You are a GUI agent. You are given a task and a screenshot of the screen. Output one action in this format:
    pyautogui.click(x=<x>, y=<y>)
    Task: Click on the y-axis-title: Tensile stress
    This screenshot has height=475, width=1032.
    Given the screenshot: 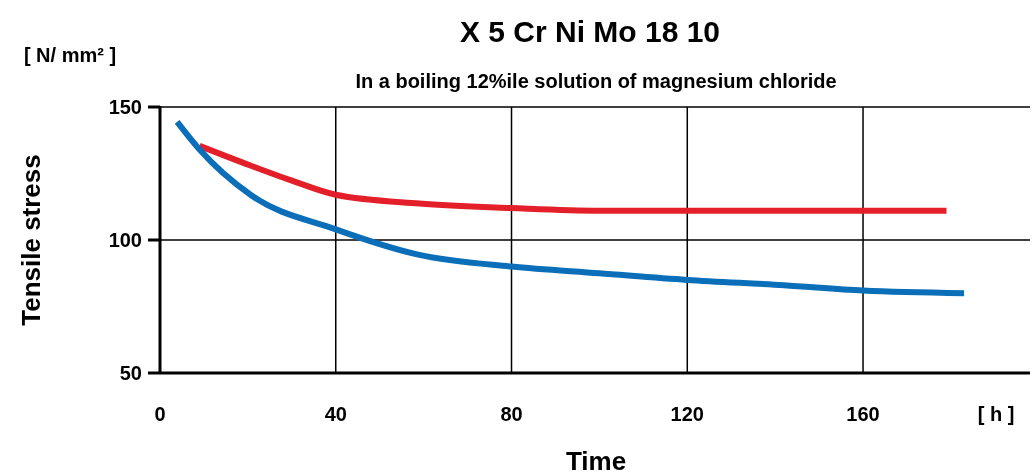 What is the action you would take?
    pyautogui.click(x=31, y=240)
    